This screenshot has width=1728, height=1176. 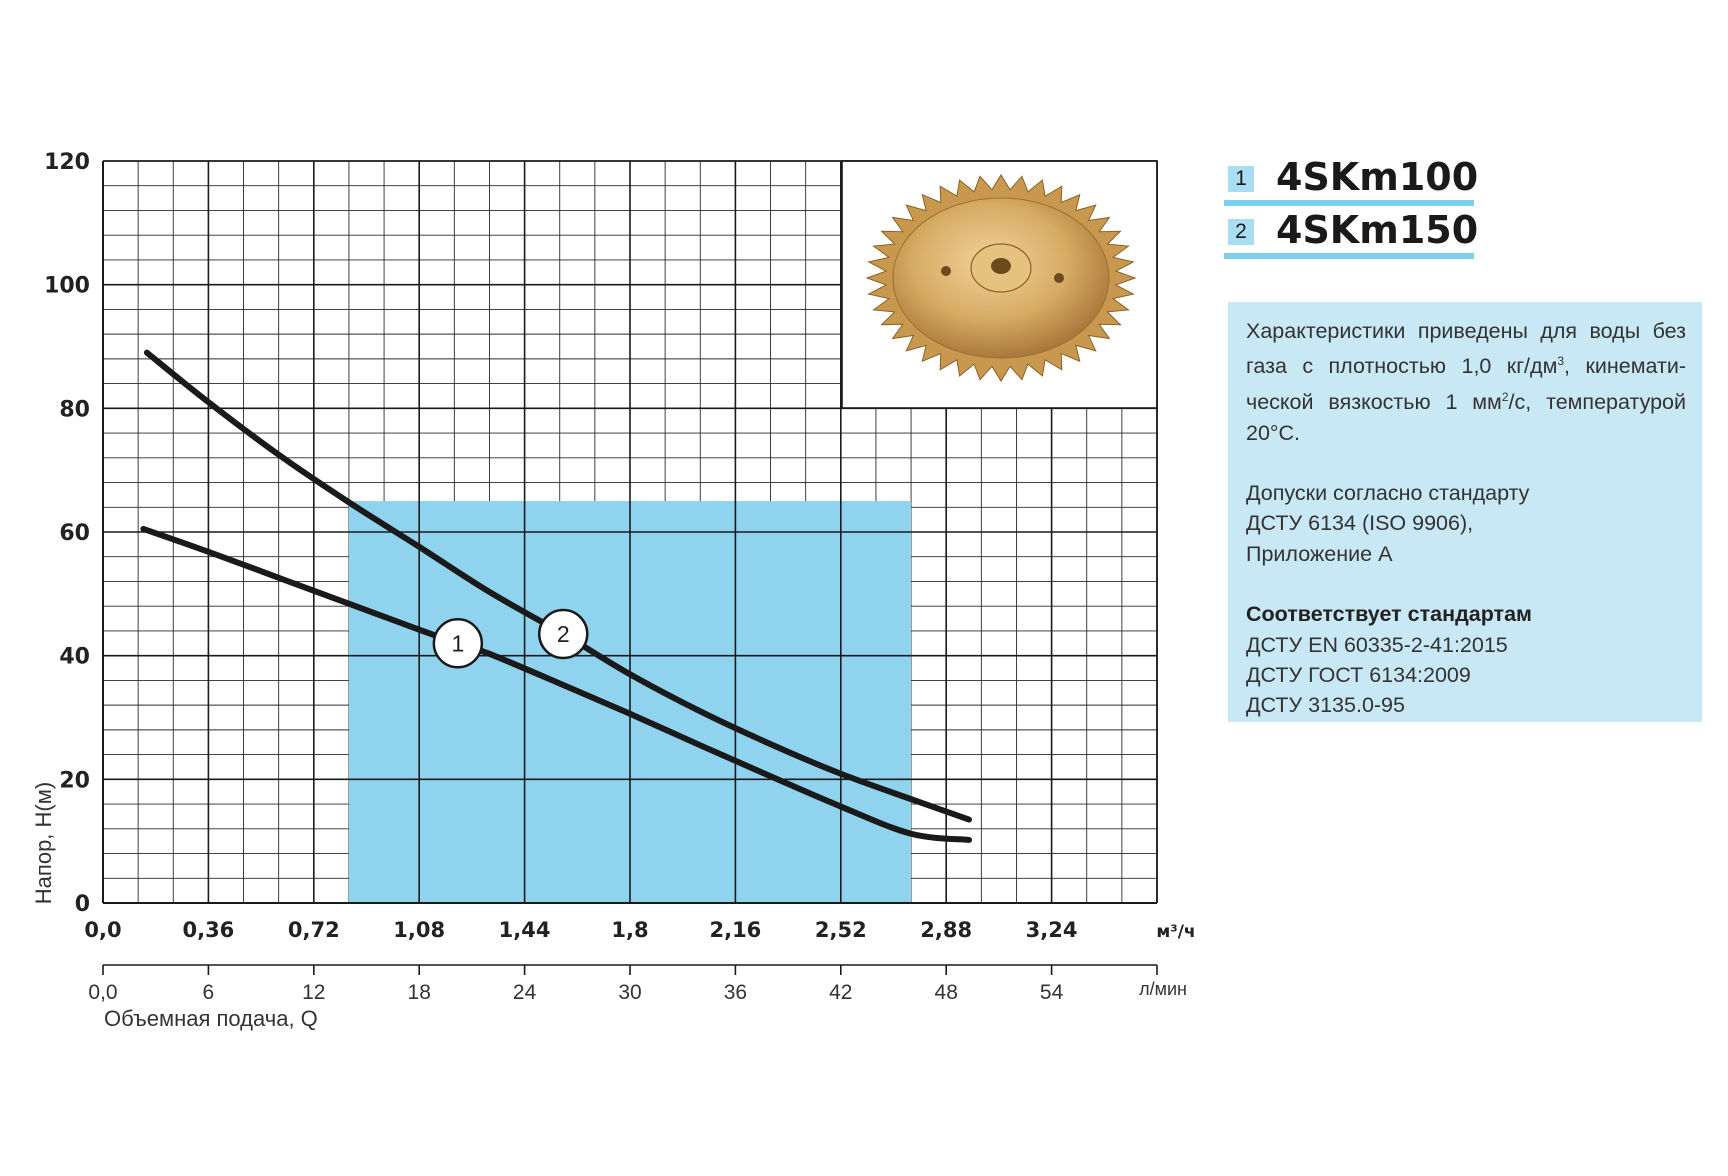 What do you see at coordinates (208, 930) in the screenshot?
I see `x-tick-label-primary: 0,36` at bounding box center [208, 930].